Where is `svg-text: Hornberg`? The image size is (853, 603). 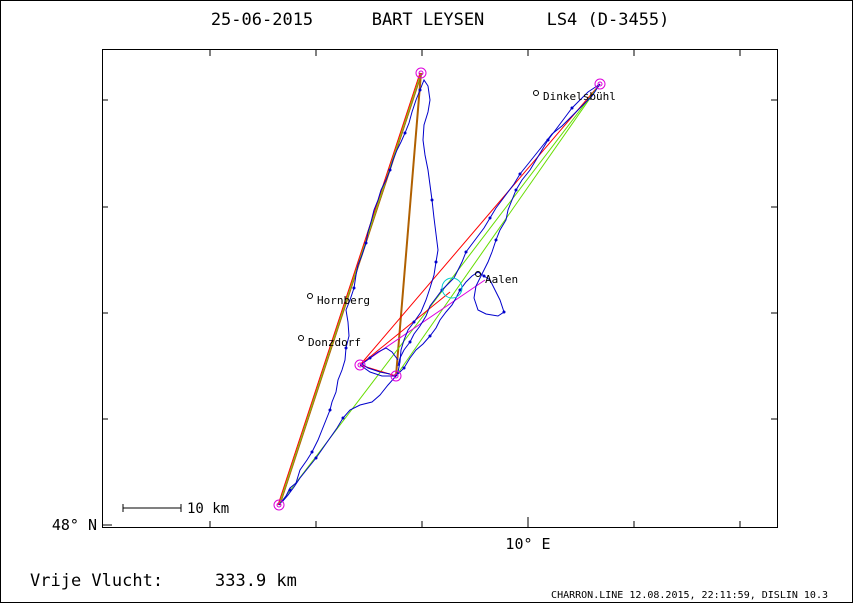
svg-text: Hornberg is located at coordinates (343, 300).